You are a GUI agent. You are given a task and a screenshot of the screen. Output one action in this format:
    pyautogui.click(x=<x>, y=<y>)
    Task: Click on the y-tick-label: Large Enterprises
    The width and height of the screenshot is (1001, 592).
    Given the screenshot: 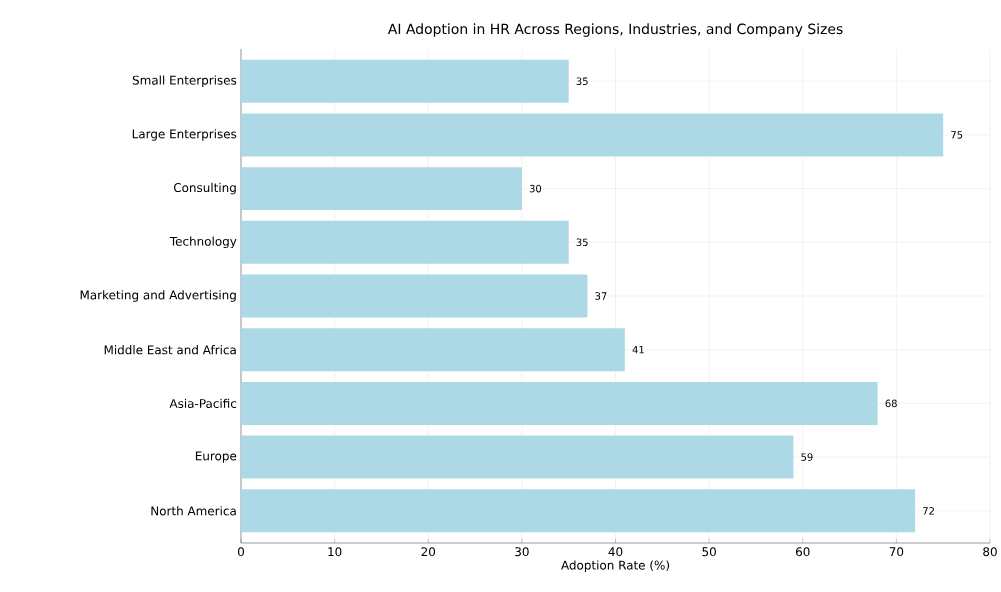 What is the action you would take?
    pyautogui.click(x=184, y=135)
    